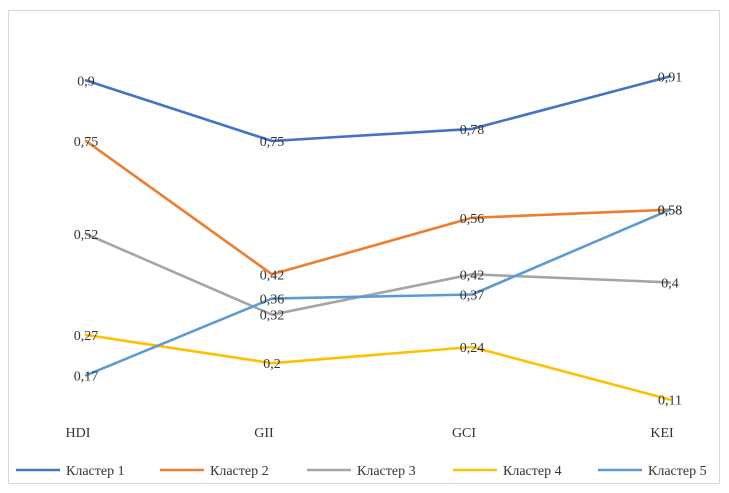 The height and width of the screenshot is (493, 729). Describe the element at coordinates (272, 364) in the screenshot. I see `data-label-s4-gii: 0,2` at that location.